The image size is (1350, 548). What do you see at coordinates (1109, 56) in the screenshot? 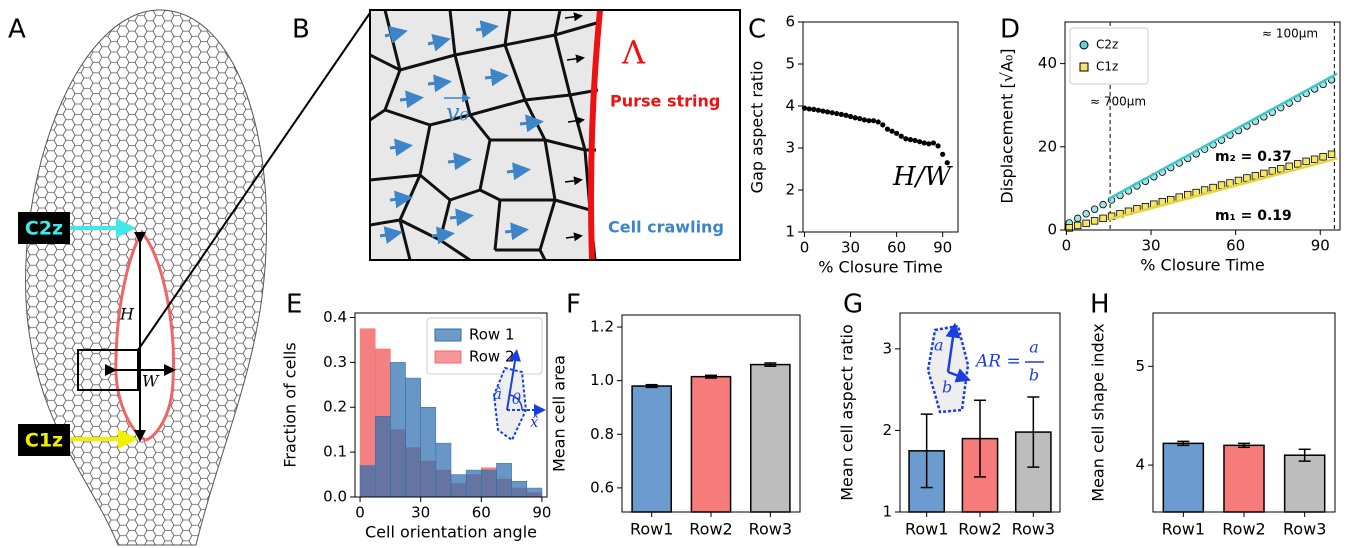
I see `legend-box` at bounding box center [1109, 56].